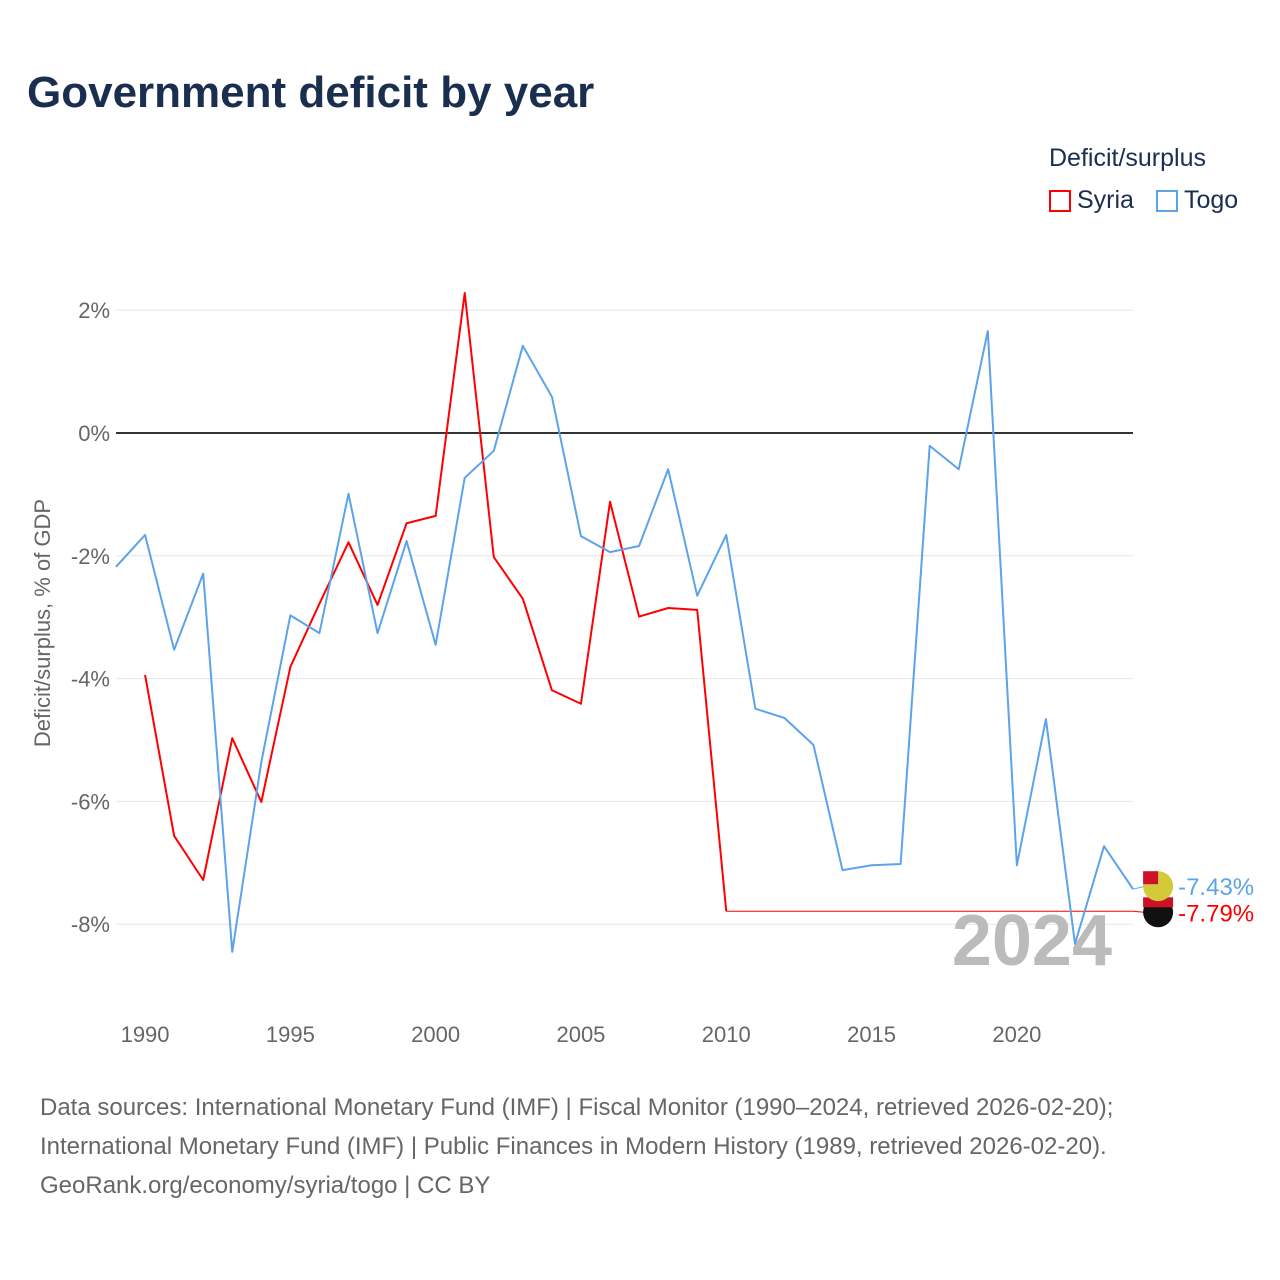  What do you see at coordinates (94, 433) in the screenshot?
I see `y-tick-label: 0%` at bounding box center [94, 433].